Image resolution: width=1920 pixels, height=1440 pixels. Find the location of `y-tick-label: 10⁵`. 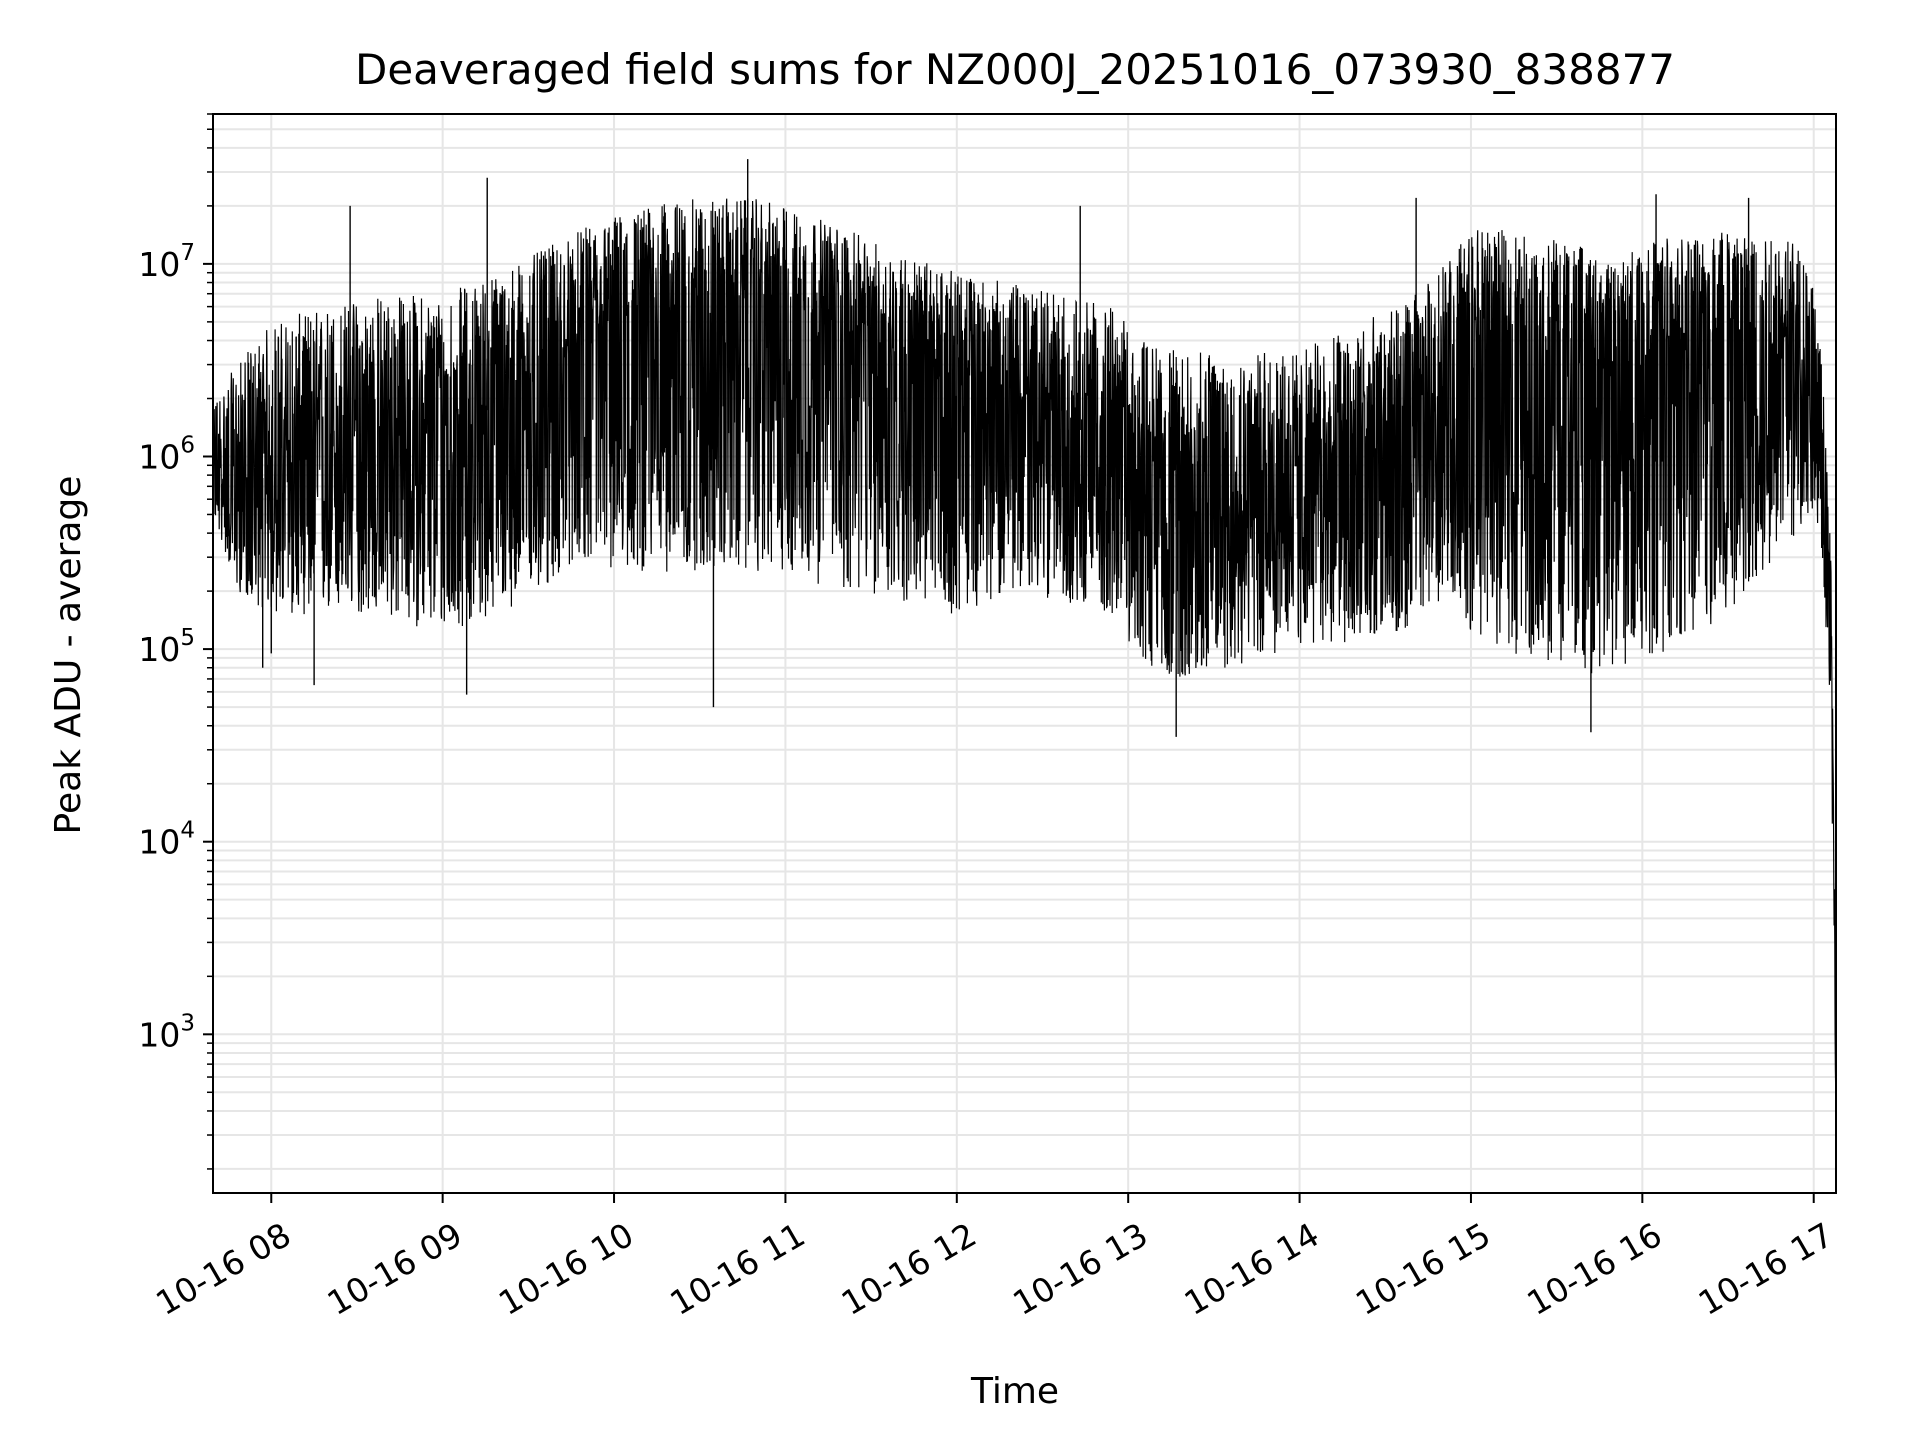

y-tick-label: 10⁵ is located at coordinates (166, 647).